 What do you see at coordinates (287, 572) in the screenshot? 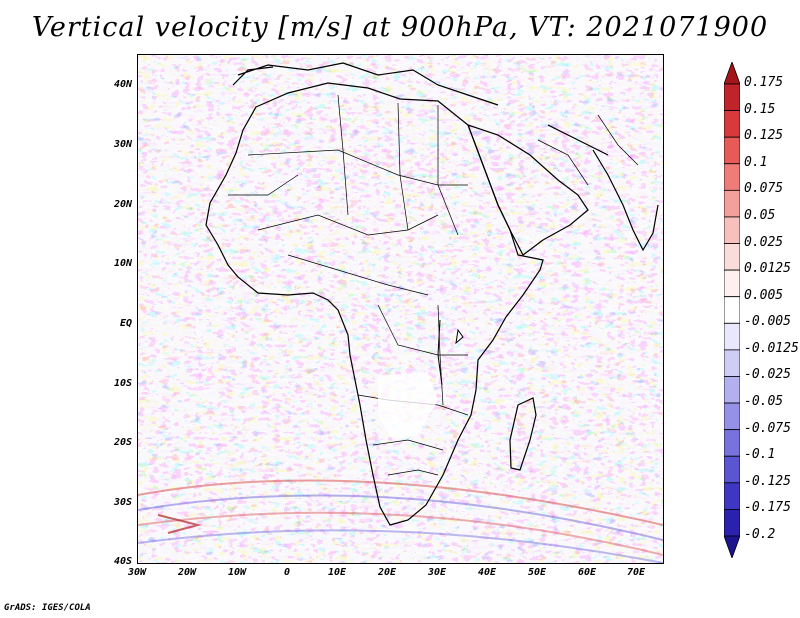
I see `lon-tick-label: 0` at bounding box center [287, 572].